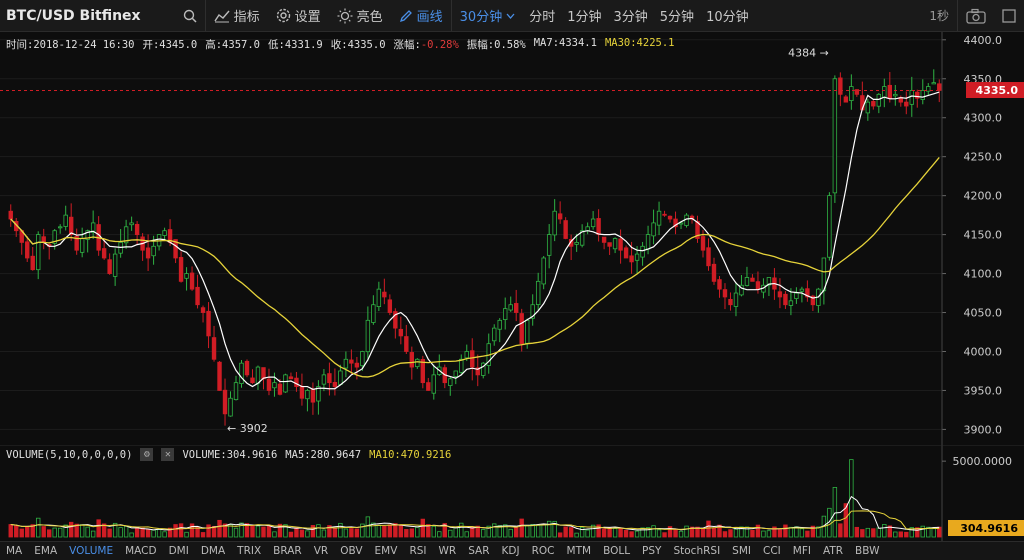 This screenshot has width=1024, height=560. Describe the element at coordinates (479, 551) in the screenshot. I see `indicator-tab-sar: SAR` at that location.